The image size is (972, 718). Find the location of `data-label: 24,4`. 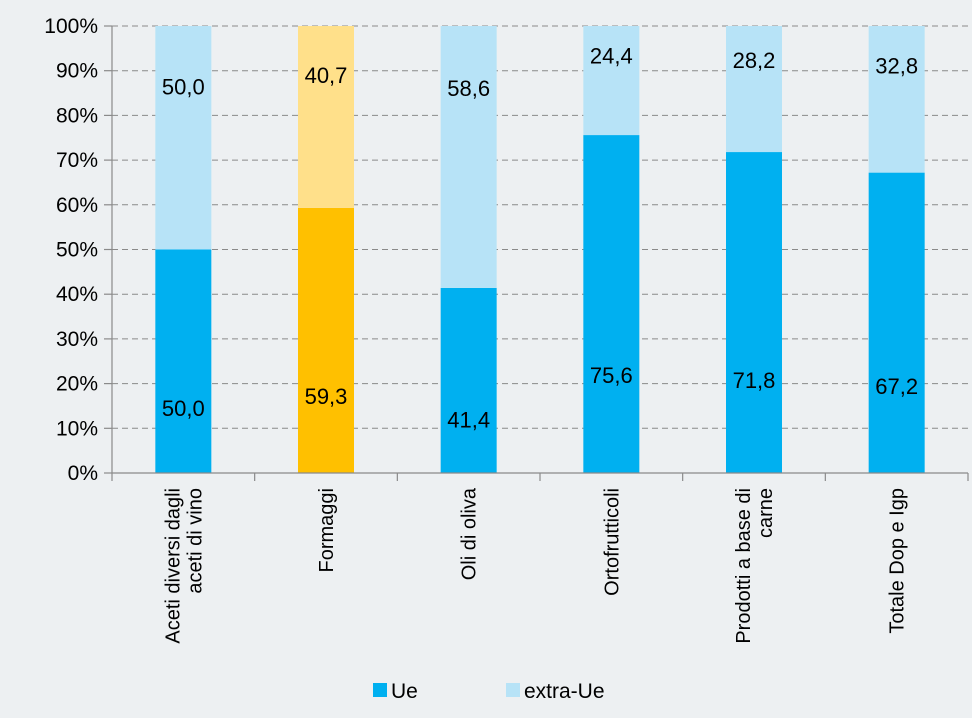

data-label: 24,4 is located at coordinates (611, 55).